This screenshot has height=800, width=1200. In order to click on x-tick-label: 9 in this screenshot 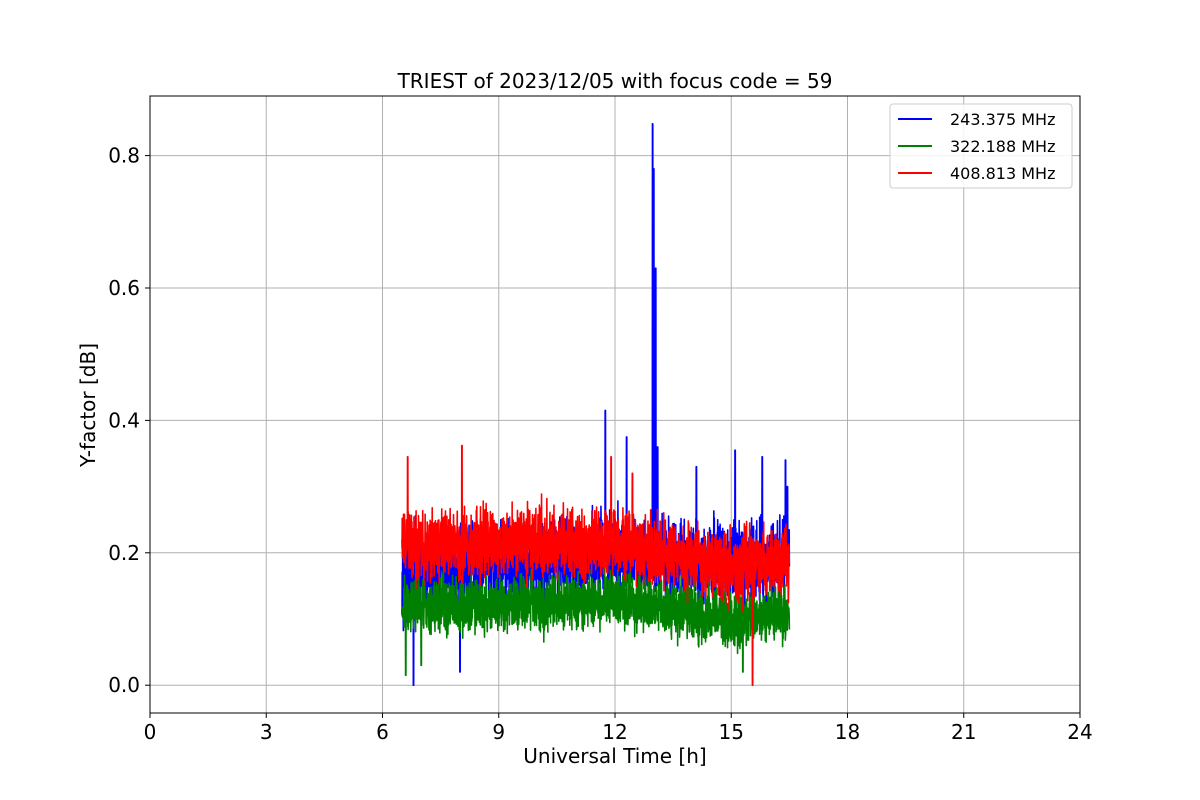, I will do `click(498, 732)`.